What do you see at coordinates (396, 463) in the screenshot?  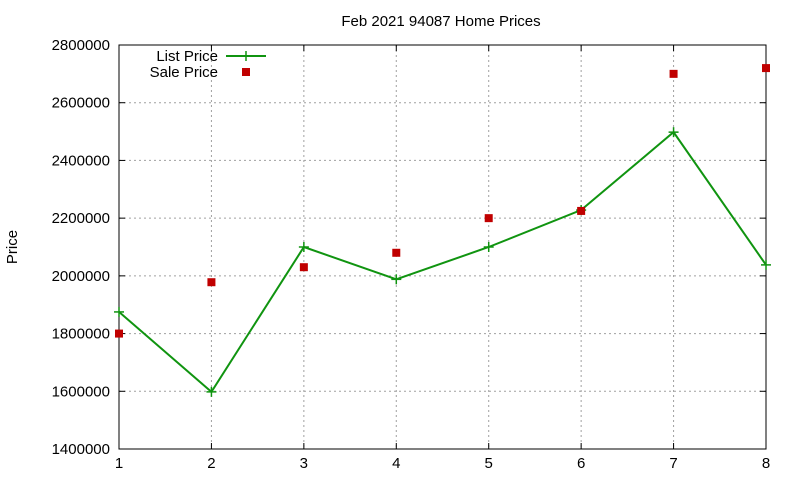 I see `x-tick-label: 4` at bounding box center [396, 463].